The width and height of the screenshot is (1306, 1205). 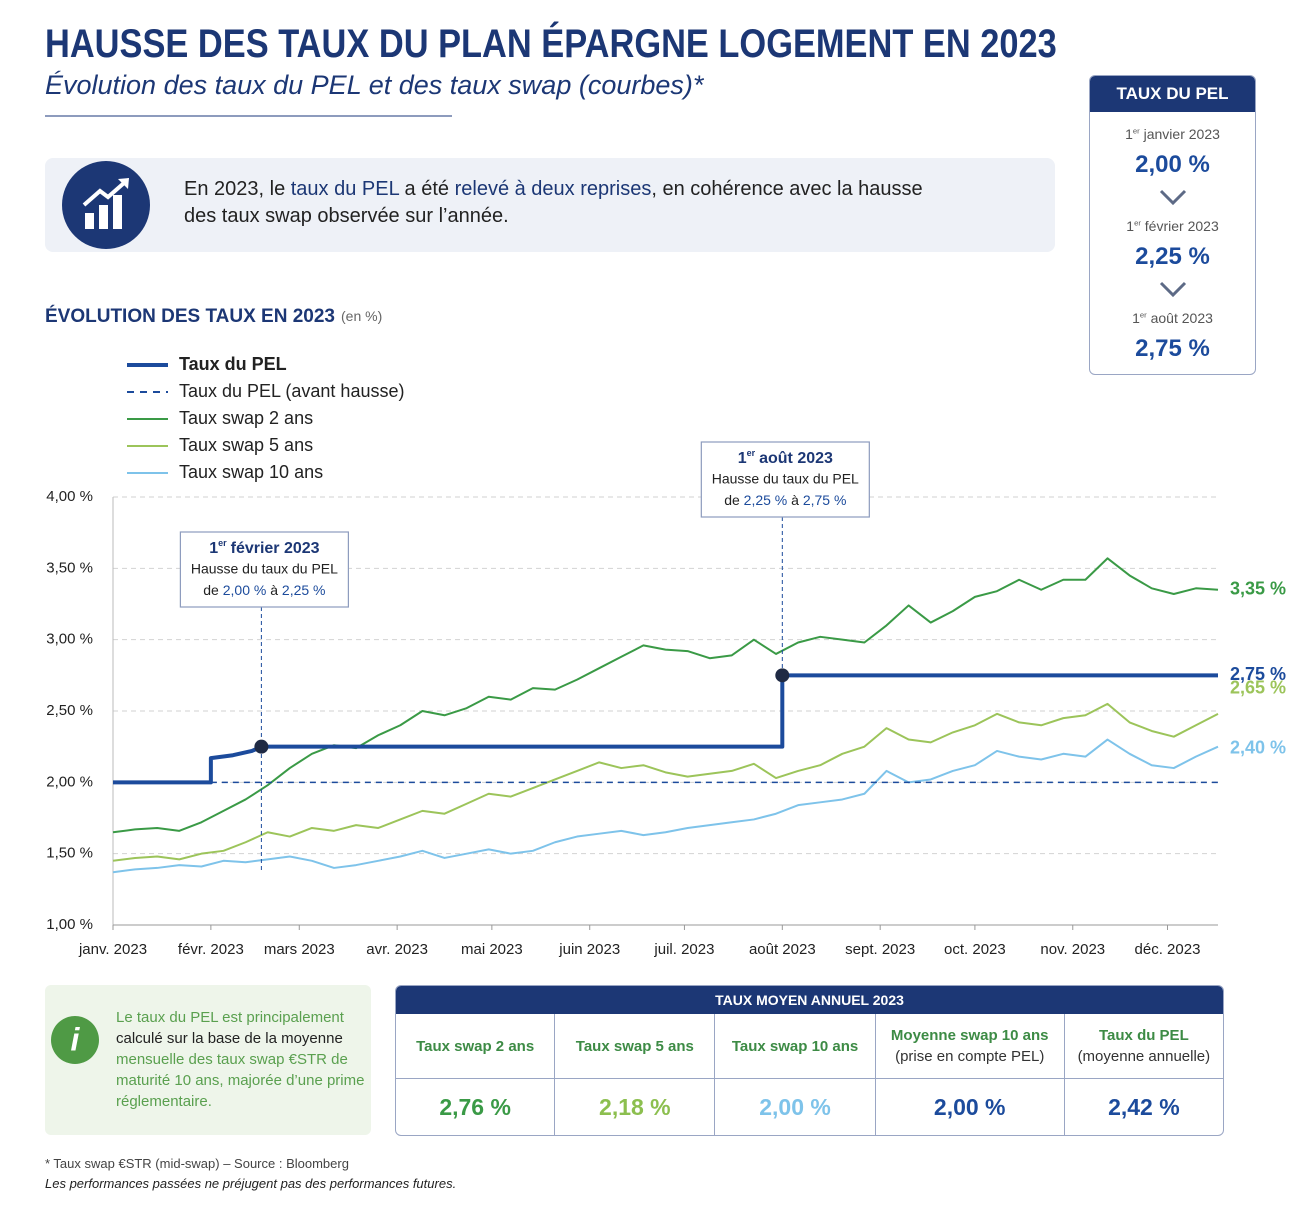 I want to click on step-rate: 2,00 %, so click(x=1172, y=164).